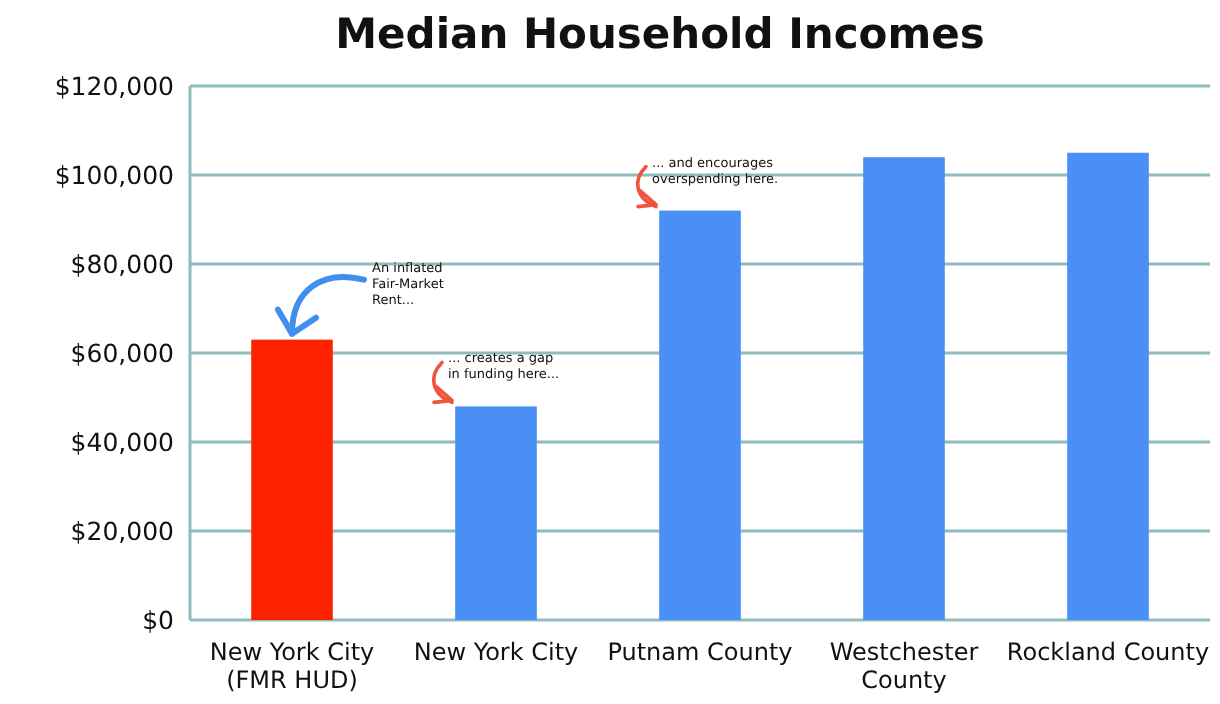 This screenshot has width=1220, height=704. Describe the element at coordinates (114, 174) in the screenshot. I see `y-tick-label: $100,000` at that location.